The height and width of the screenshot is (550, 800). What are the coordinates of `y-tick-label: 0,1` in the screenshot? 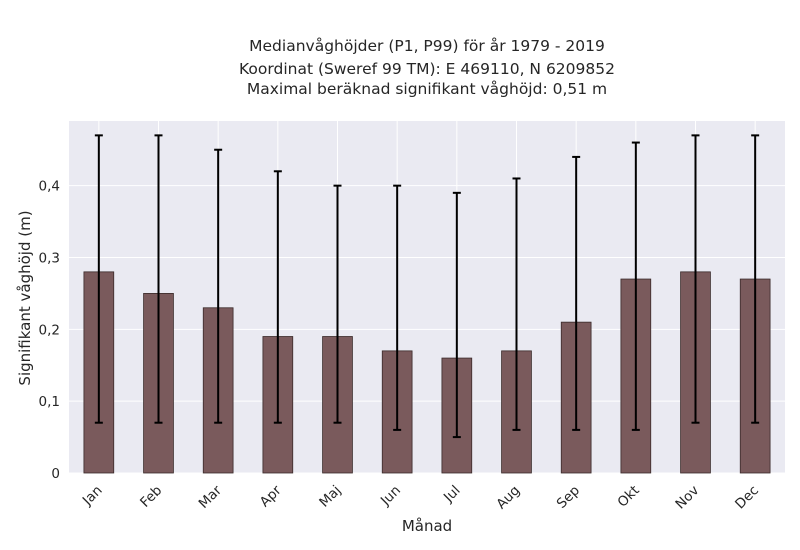 It's located at (49, 402).